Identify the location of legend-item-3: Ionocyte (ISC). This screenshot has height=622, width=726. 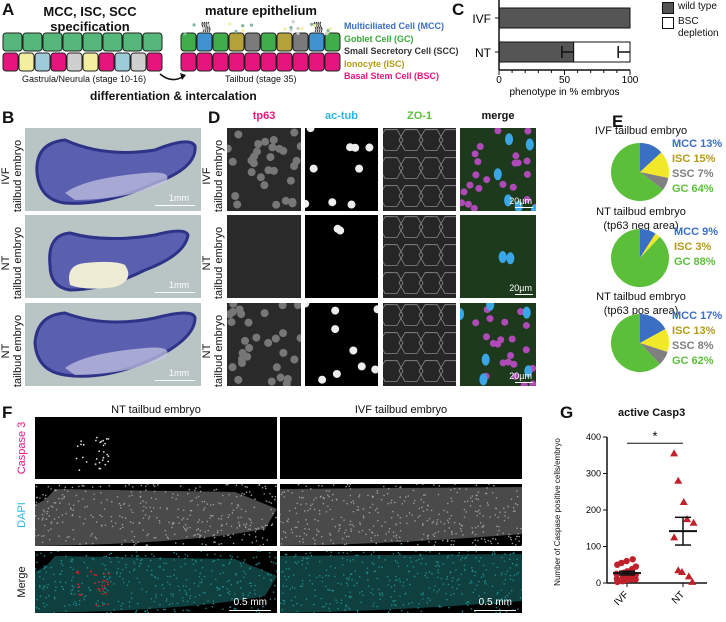
(374, 63).